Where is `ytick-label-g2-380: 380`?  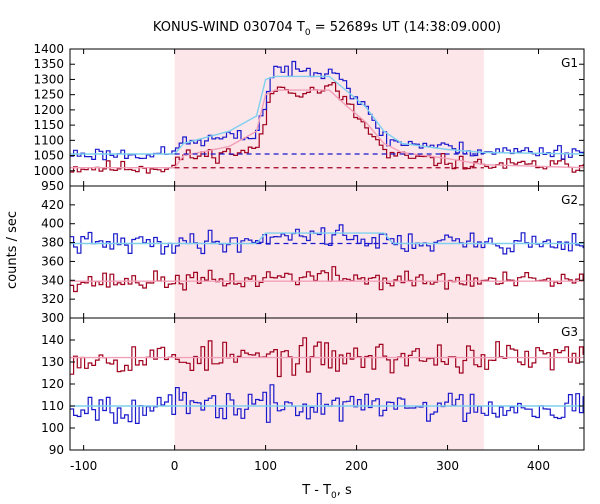 ytick-label-g2-380: 380 is located at coordinates (52, 243).